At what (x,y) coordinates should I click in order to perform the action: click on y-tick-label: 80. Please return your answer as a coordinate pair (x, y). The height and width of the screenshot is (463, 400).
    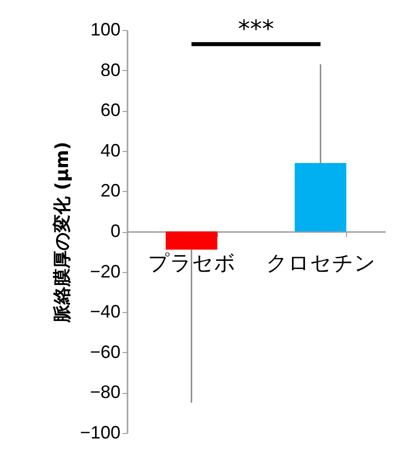
    Looking at the image, I should click on (110, 70).